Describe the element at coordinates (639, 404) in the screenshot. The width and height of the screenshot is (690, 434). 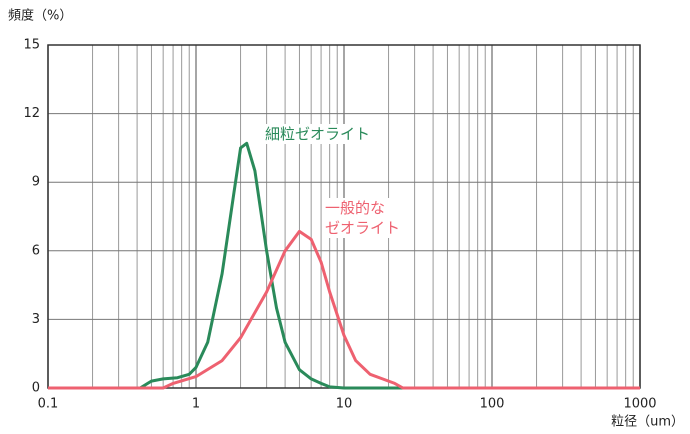
I see `x-tick-label: 1000` at that location.